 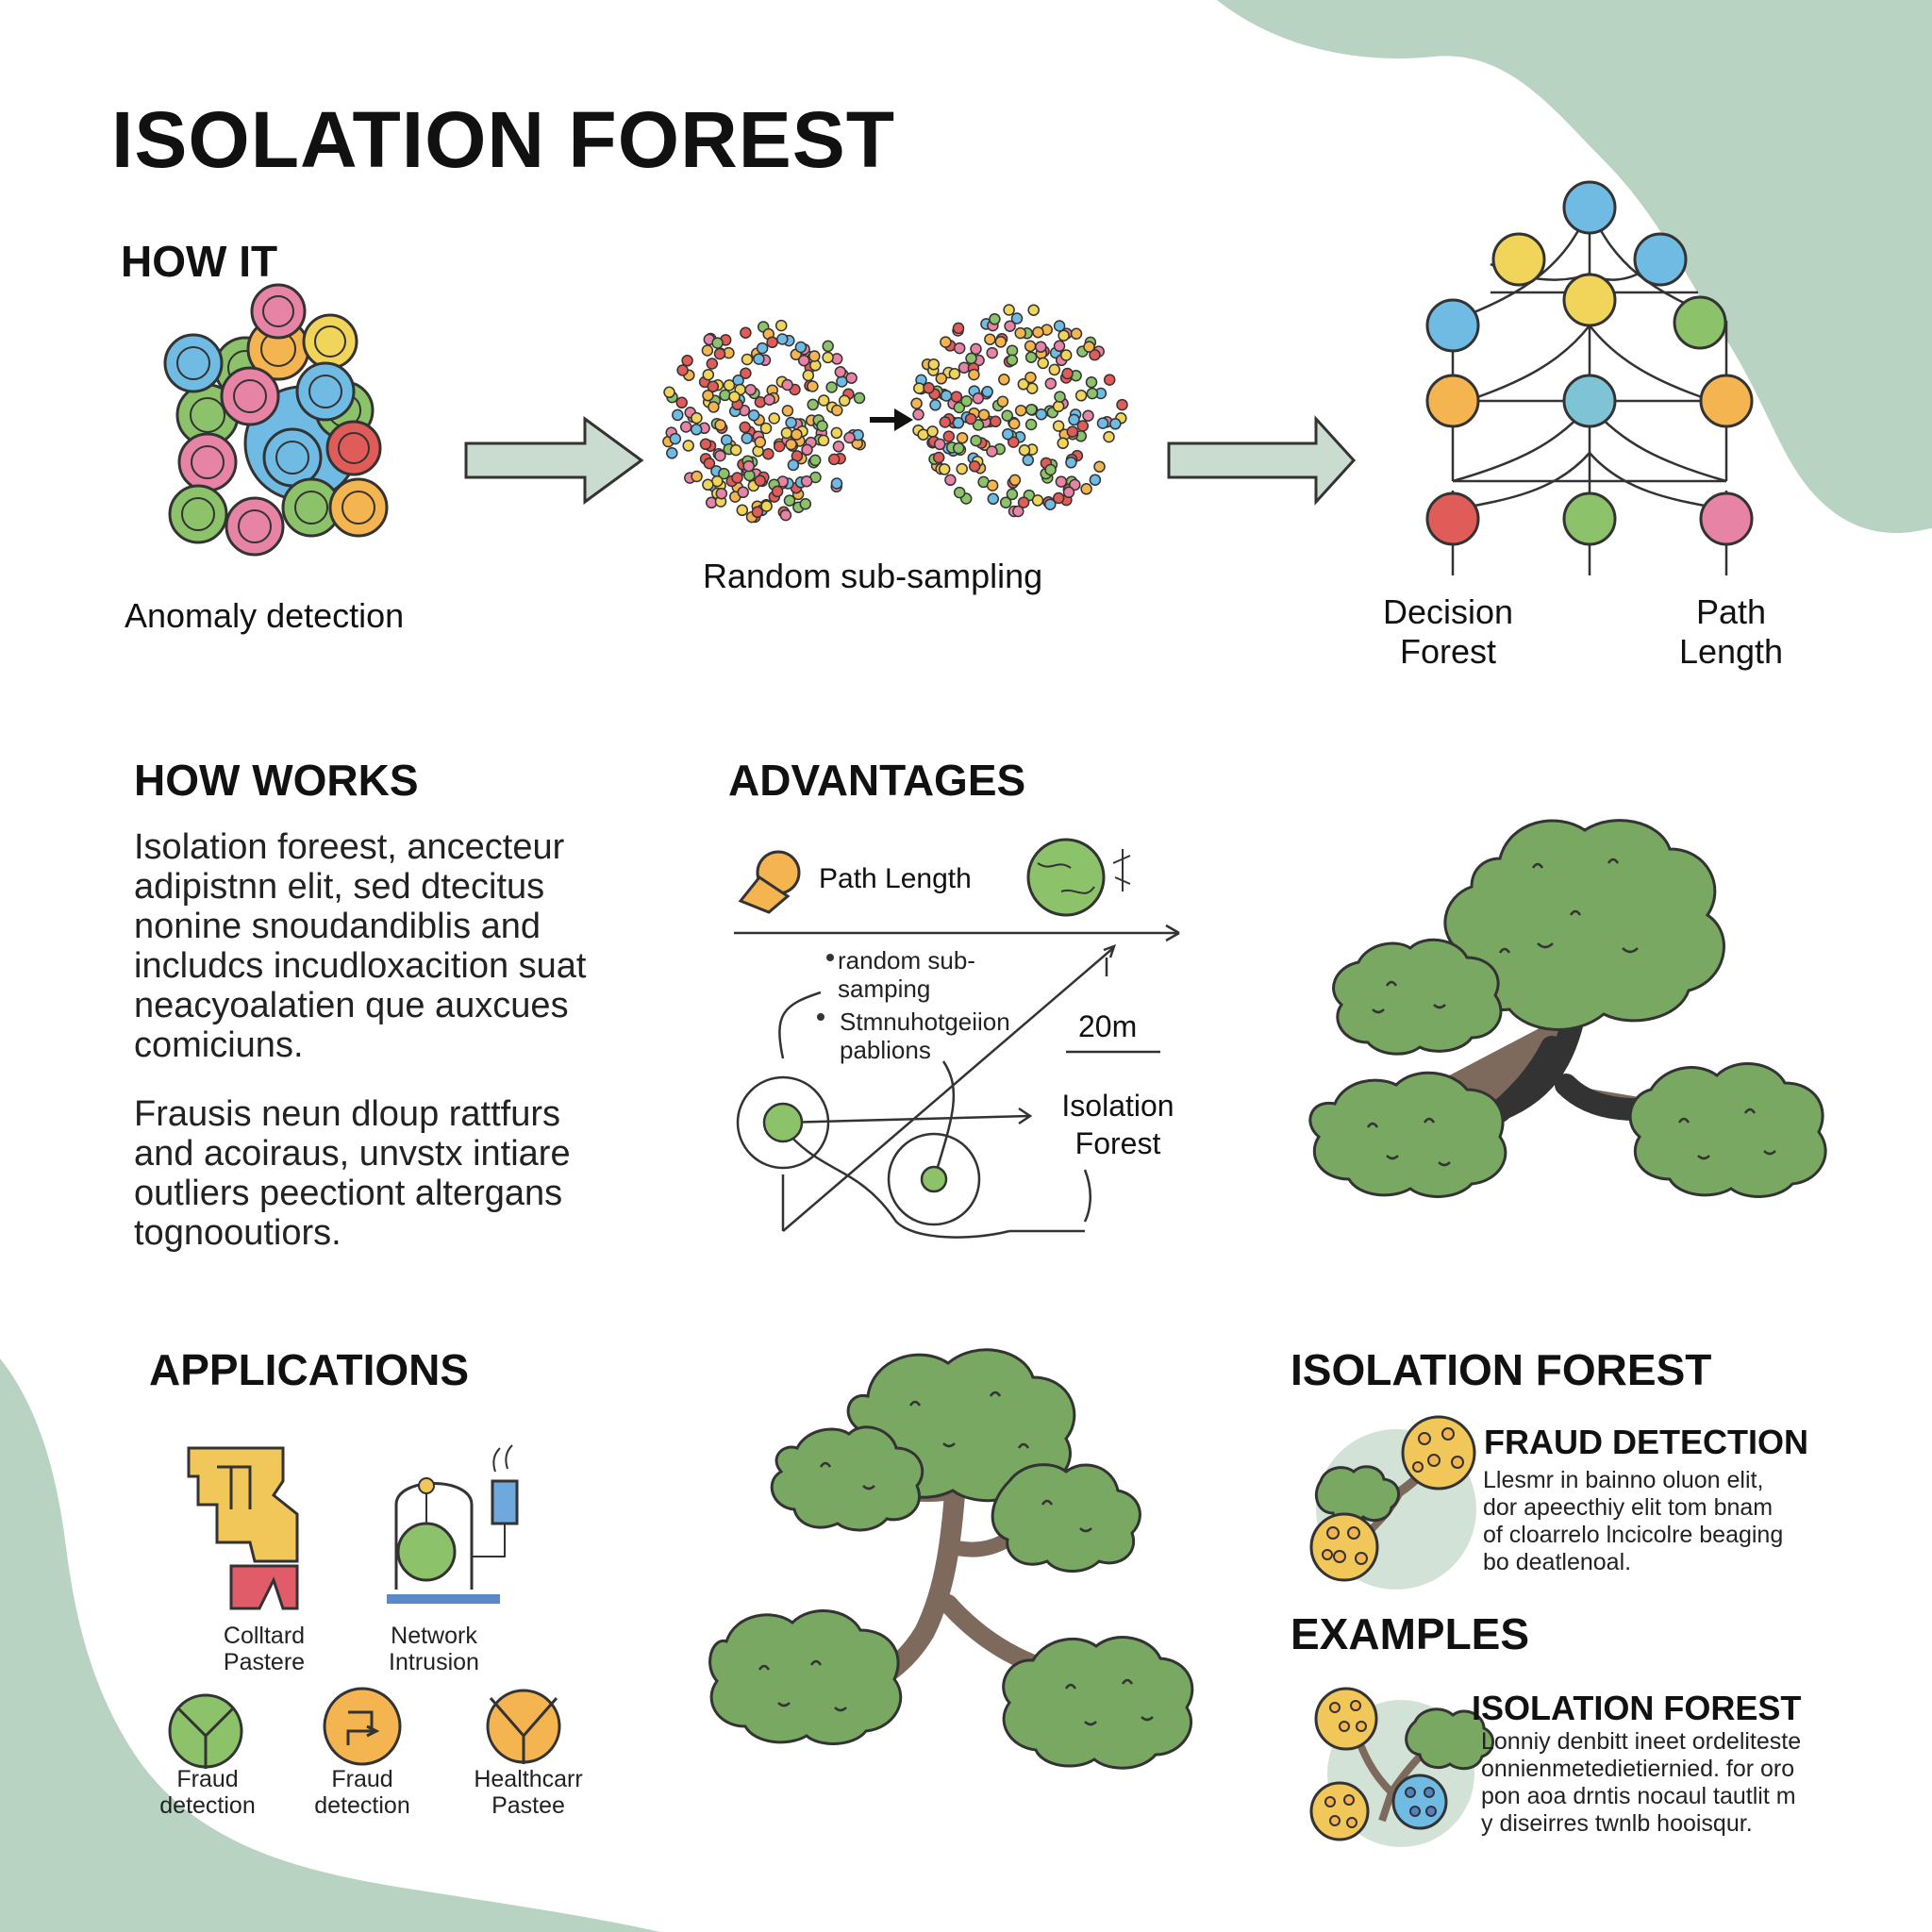 What do you see at coordinates (957, 1081) in the screenshot?
I see `advantages-diagram` at bounding box center [957, 1081].